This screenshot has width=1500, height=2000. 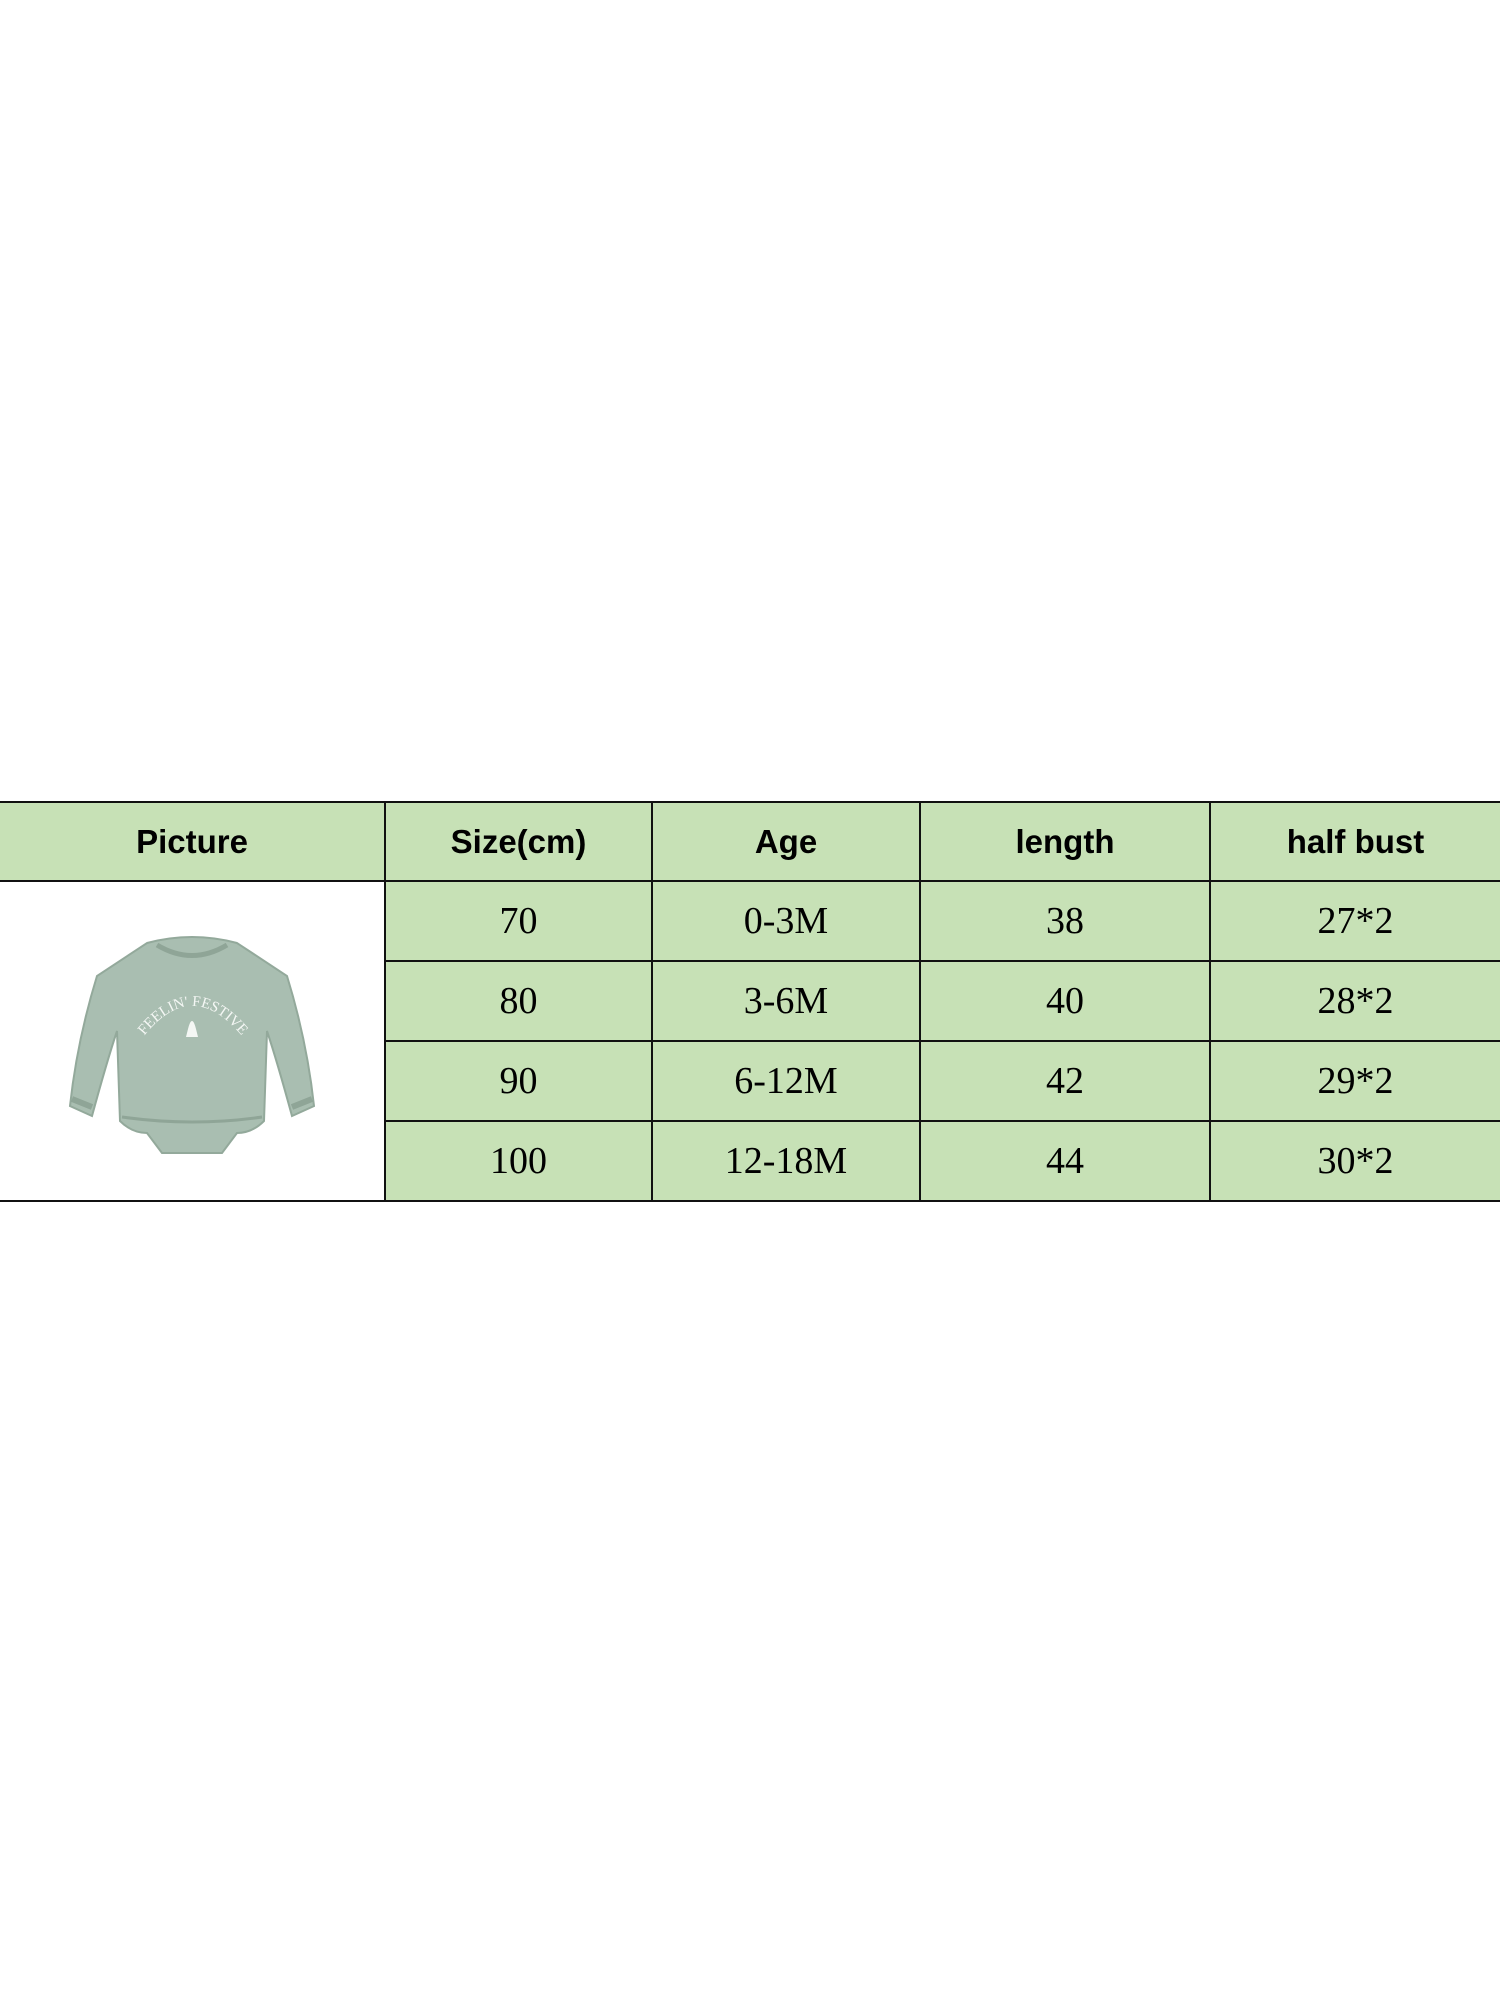 What do you see at coordinates (192, 1029) in the screenshot?
I see `bell-print-icon` at bounding box center [192, 1029].